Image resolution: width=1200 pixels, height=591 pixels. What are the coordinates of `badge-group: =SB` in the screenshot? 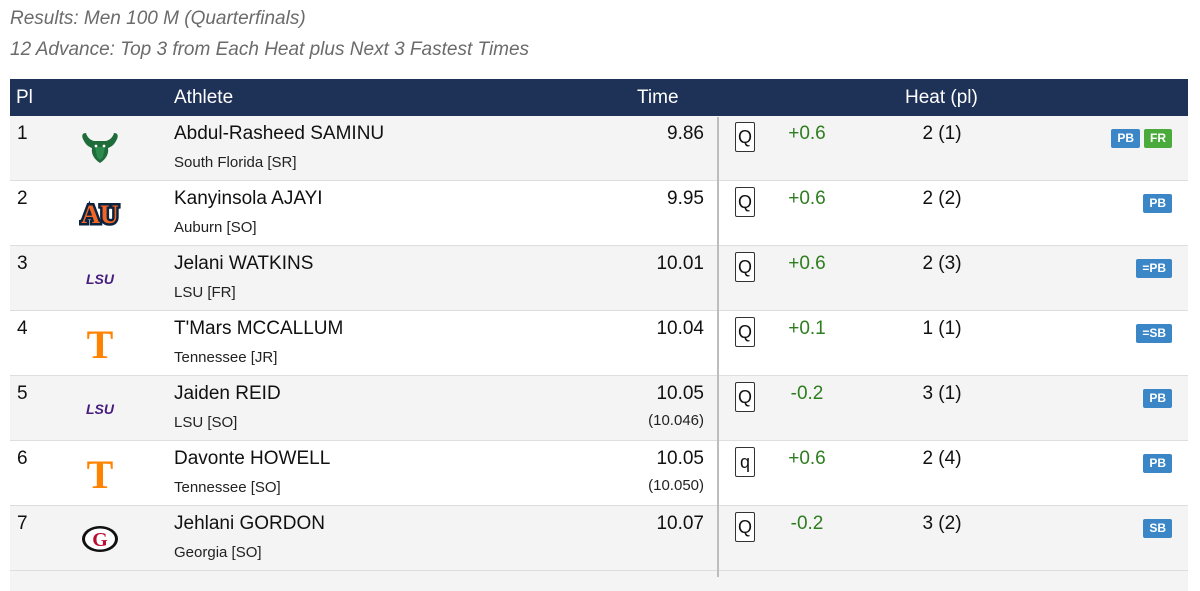 It's located at (1154, 333).